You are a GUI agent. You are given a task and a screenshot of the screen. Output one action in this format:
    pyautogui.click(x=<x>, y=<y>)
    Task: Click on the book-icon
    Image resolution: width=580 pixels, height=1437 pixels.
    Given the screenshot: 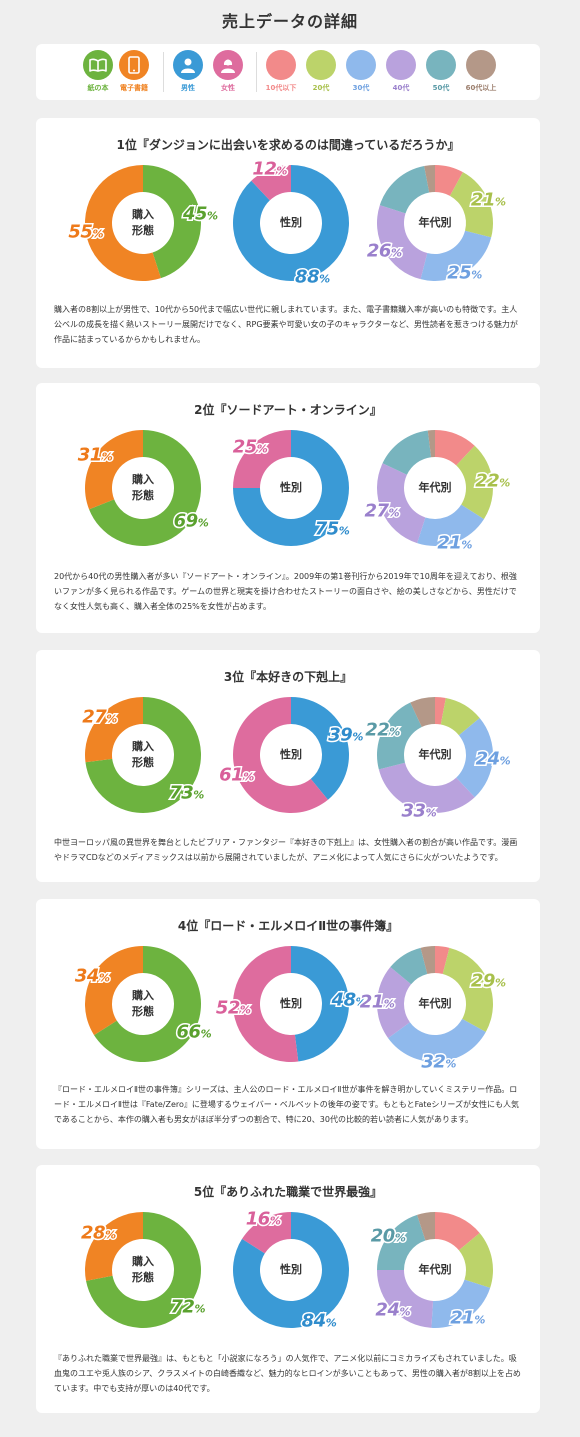 What is the action you would take?
    pyautogui.click(x=98, y=65)
    